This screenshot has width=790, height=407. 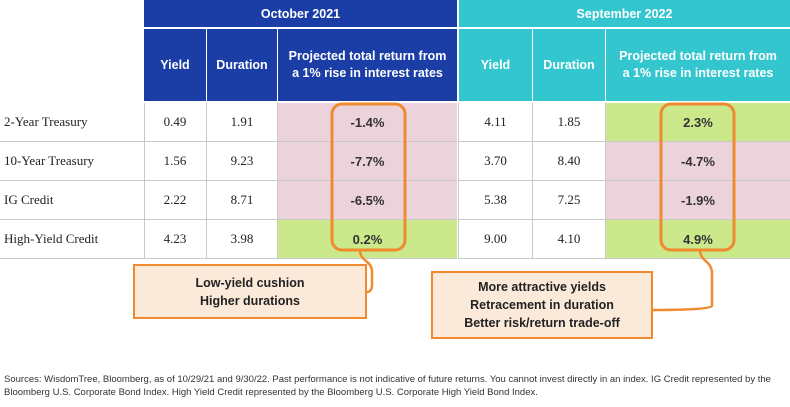 I want to click on row-label: High-Yield Credit, so click(x=72, y=239).